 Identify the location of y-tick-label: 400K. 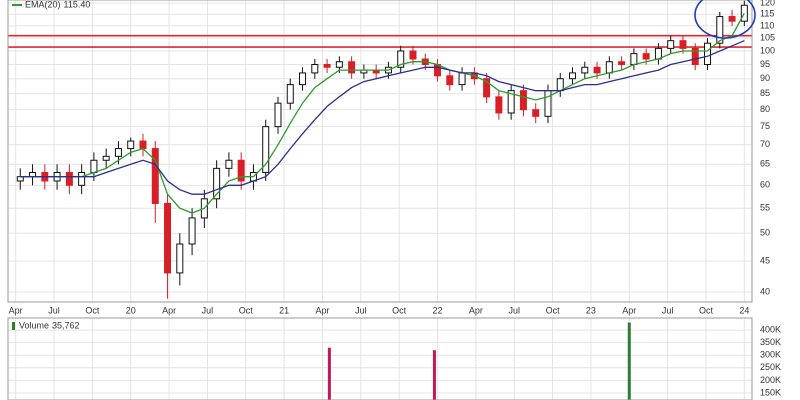
(770, 329).